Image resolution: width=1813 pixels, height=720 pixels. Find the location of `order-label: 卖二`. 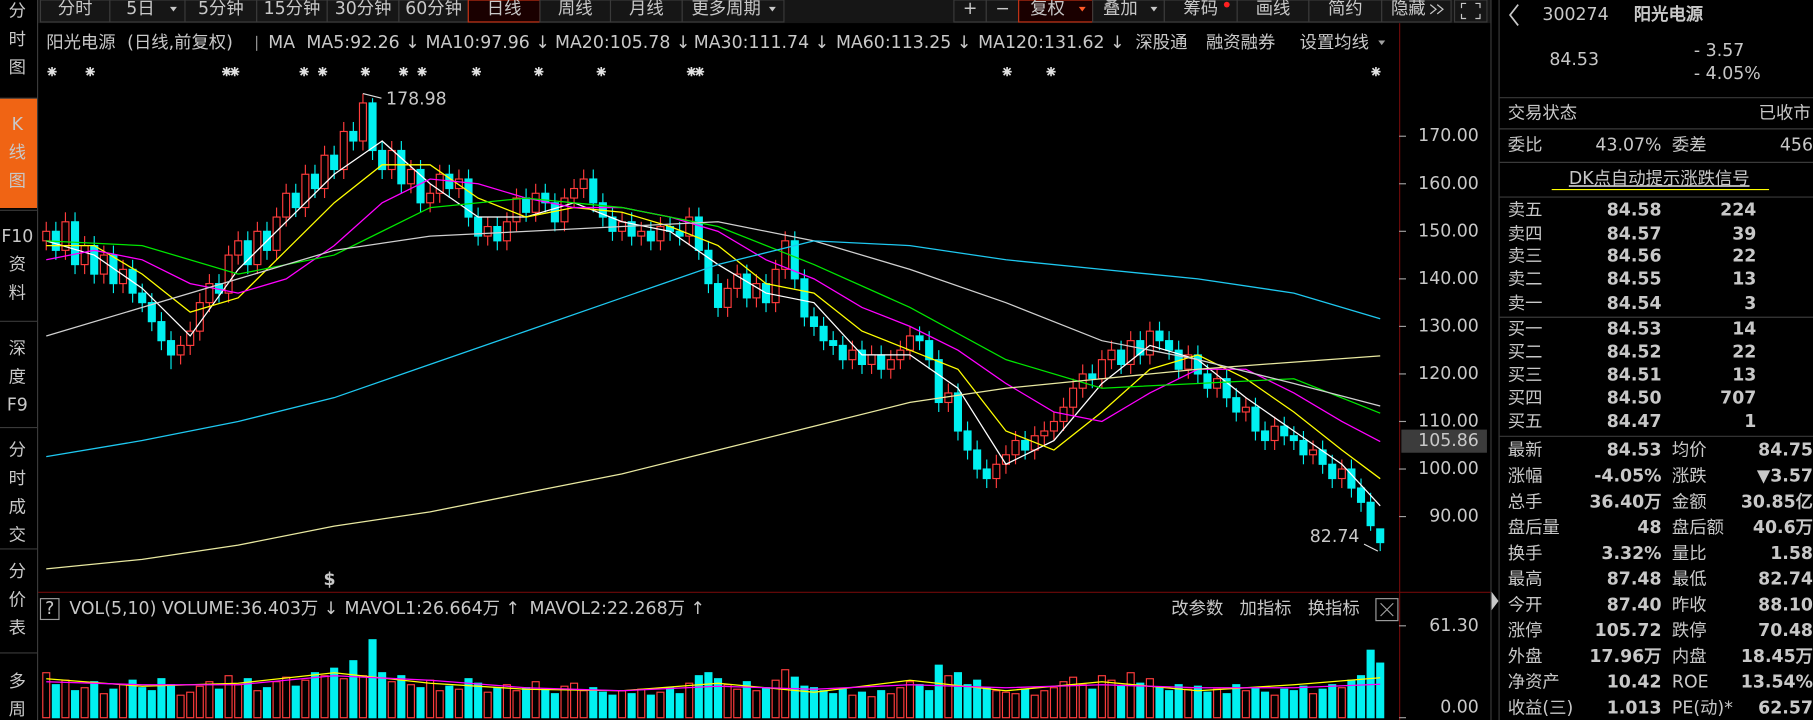

order-label: 卖二 is located at coordinates (1525, 280).